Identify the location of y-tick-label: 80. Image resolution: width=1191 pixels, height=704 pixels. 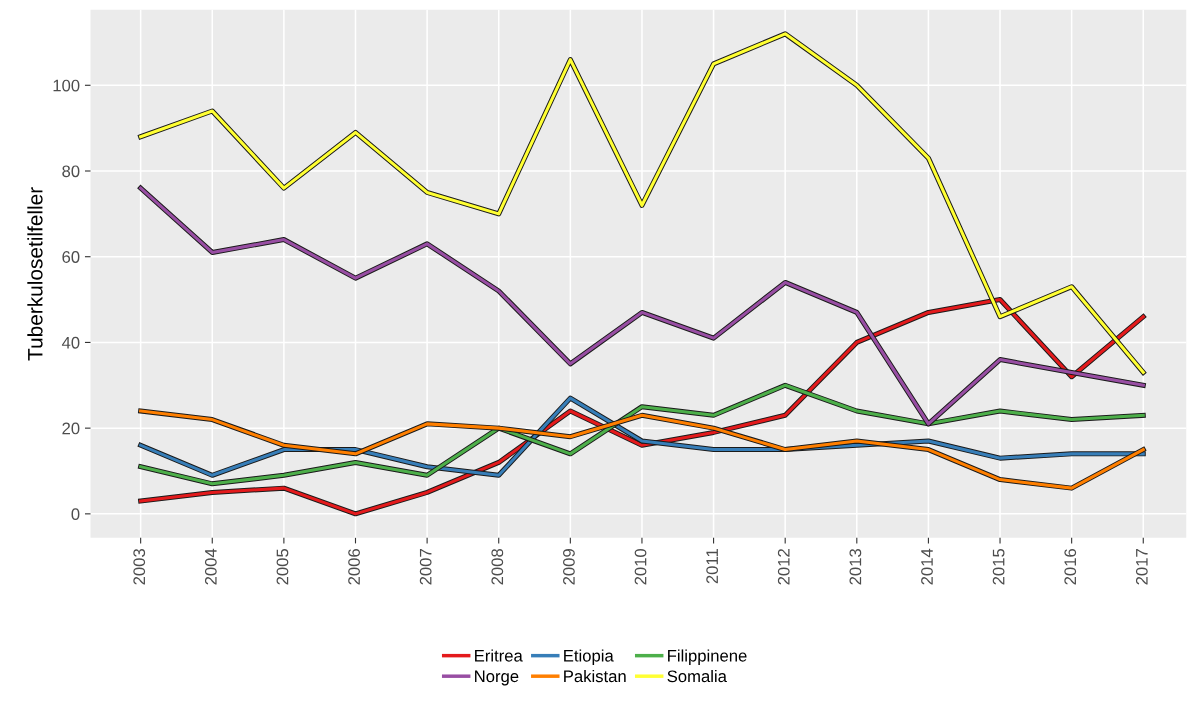
(71, 171).